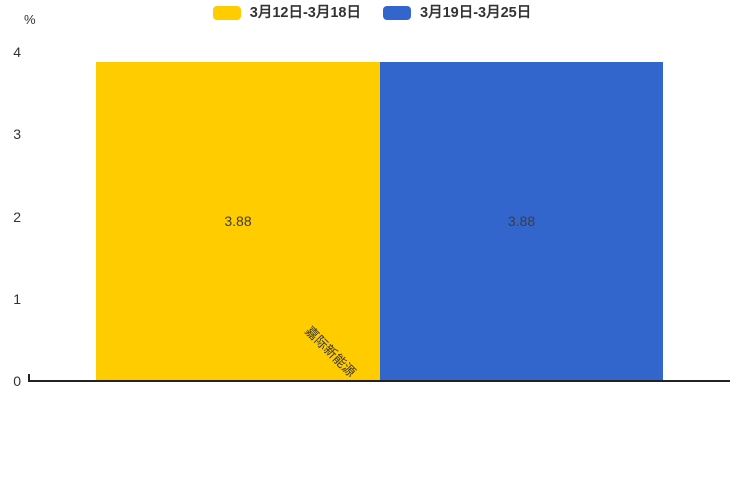 The width and height of the screenshot is (744, 496). What do you see at coordinates (305, 13) in the screenshot?
I see `legend-label-series-1: 3月12日-3月18日` at bounding box center [305, 13].